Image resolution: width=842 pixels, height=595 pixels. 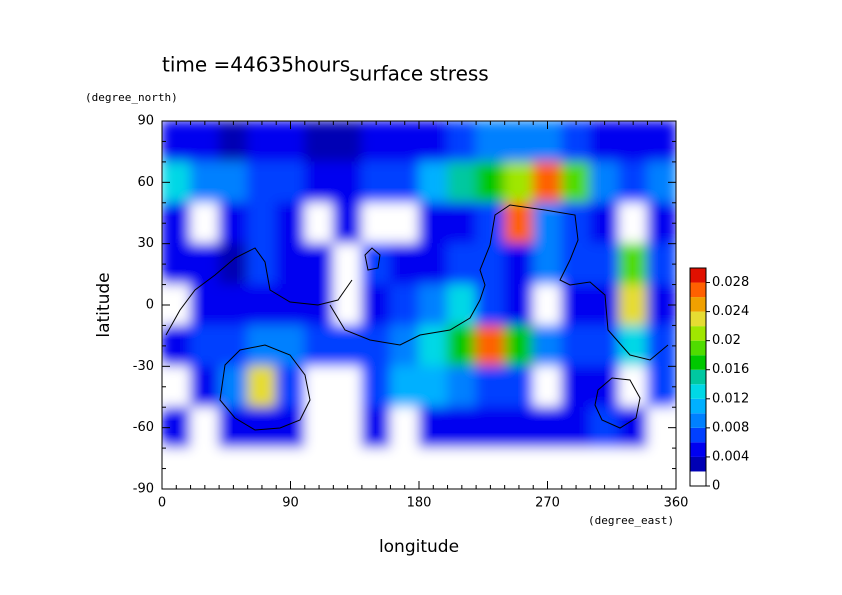 What do you see at coordinates (162, 503) in the screenshot?
I see `x-tick-label: 0` at bounding box center [162, 503].